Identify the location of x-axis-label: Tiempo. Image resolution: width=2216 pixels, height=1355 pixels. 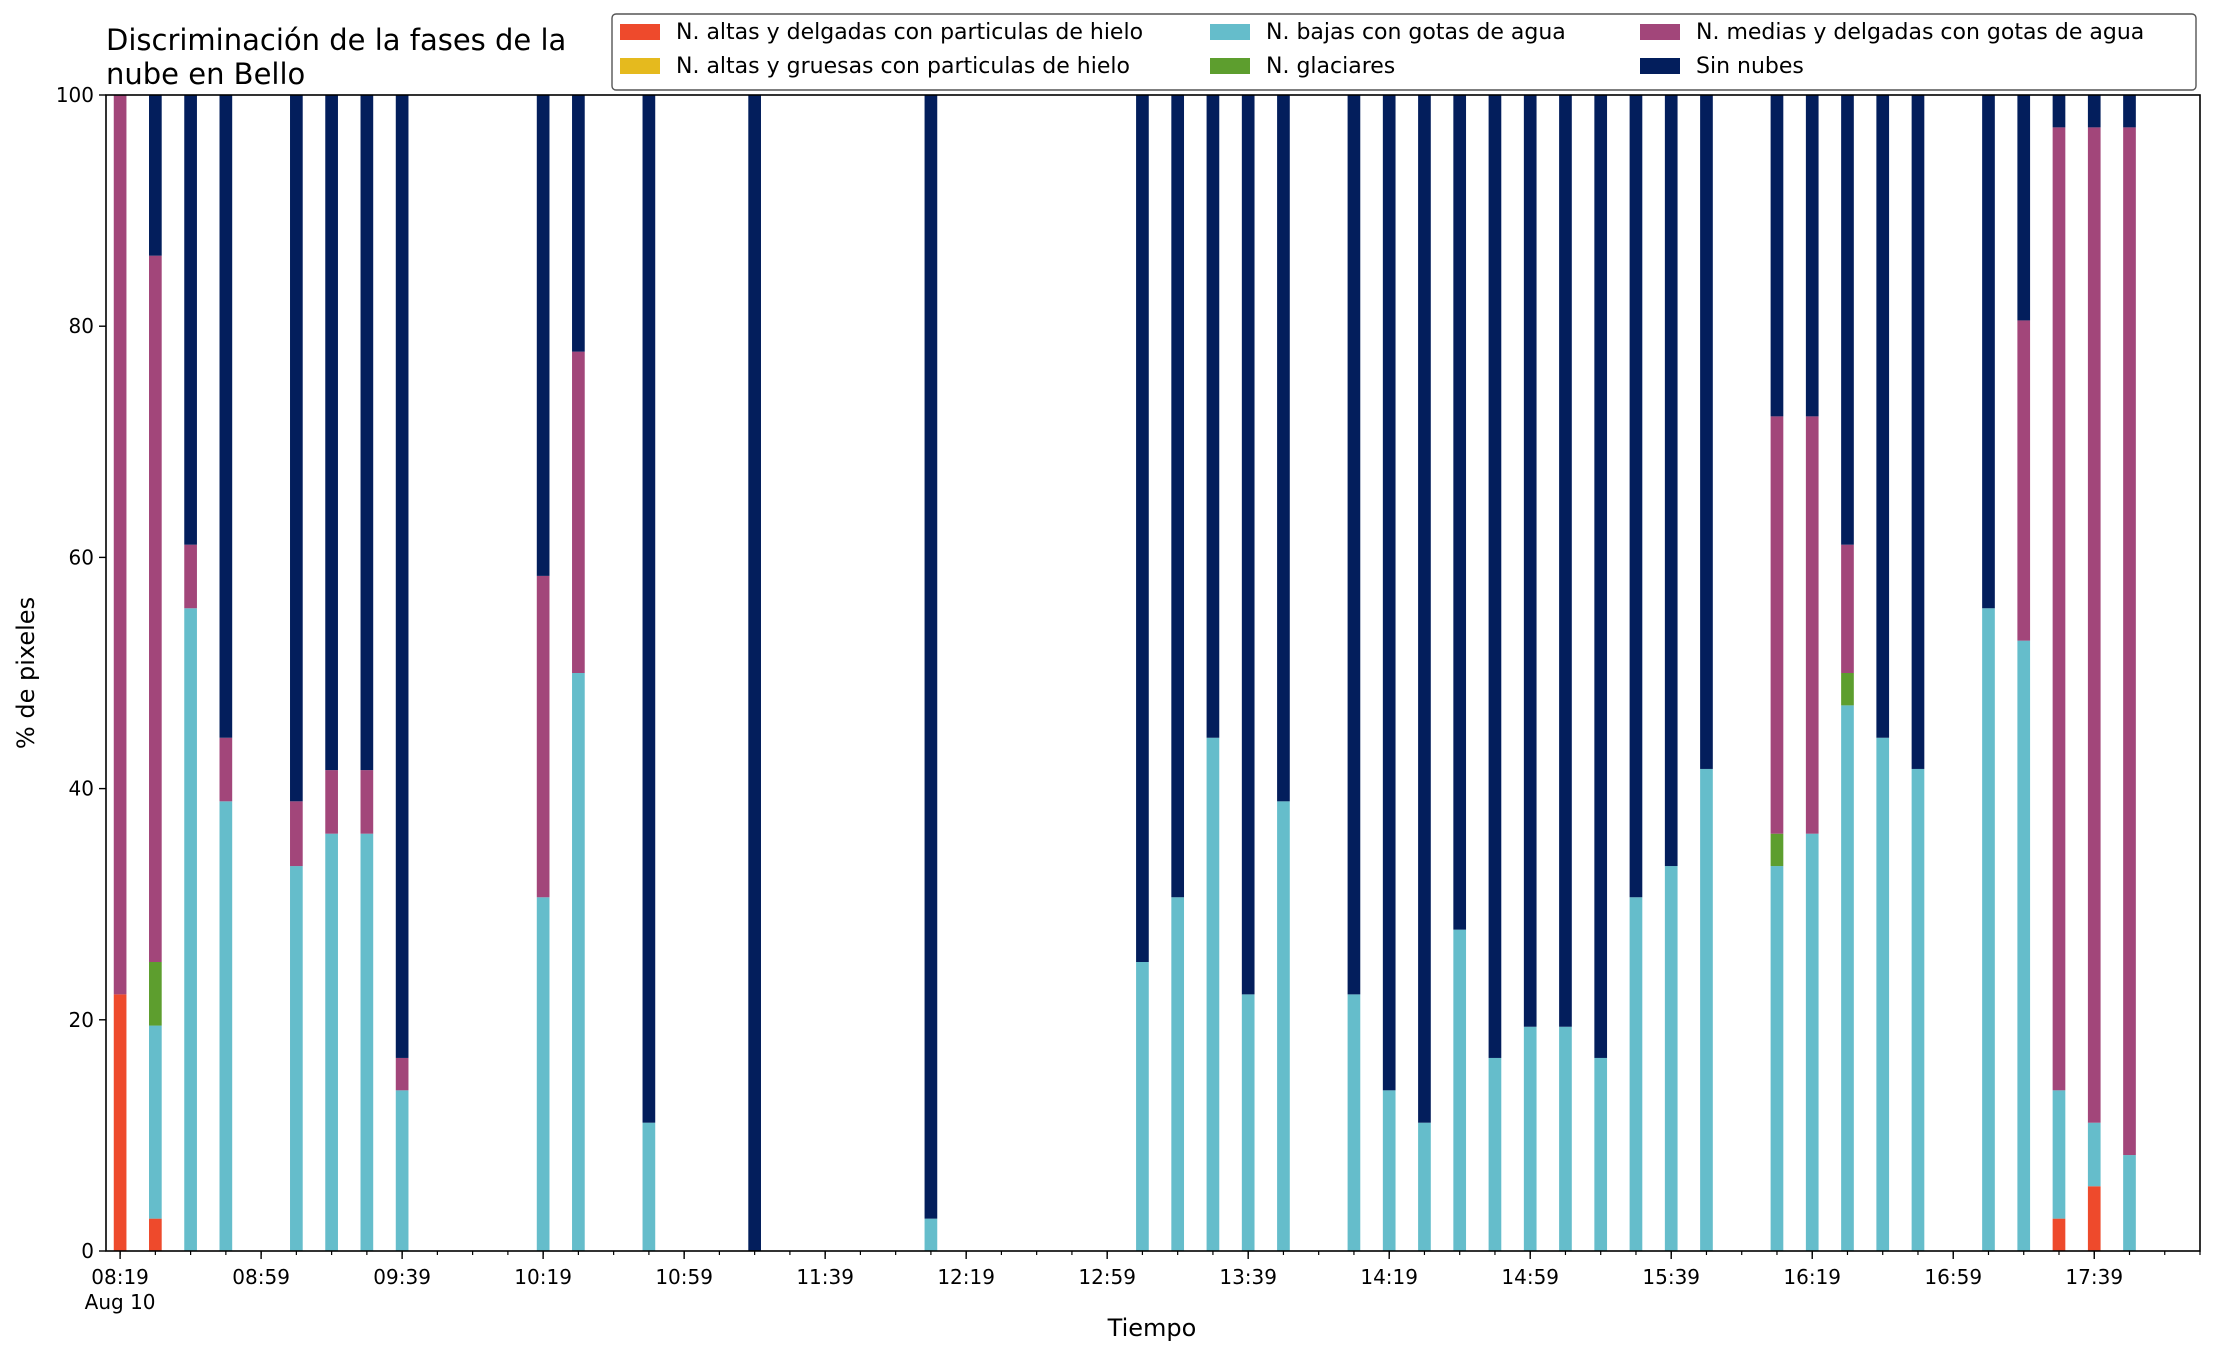
(1152, 1328).